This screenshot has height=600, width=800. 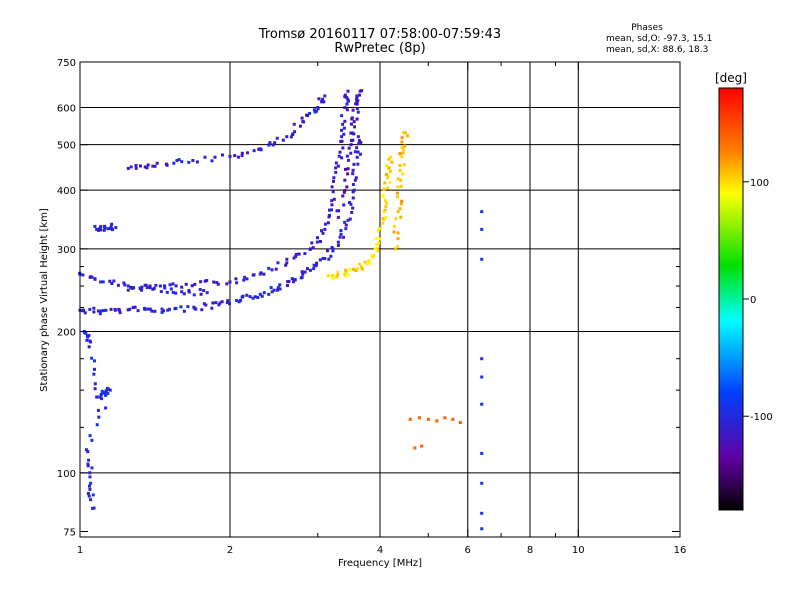 What do you see at coordinates (66, 250) in the screenshot?
I see `y-tick-label: 300` at bounding box center [66, 250].